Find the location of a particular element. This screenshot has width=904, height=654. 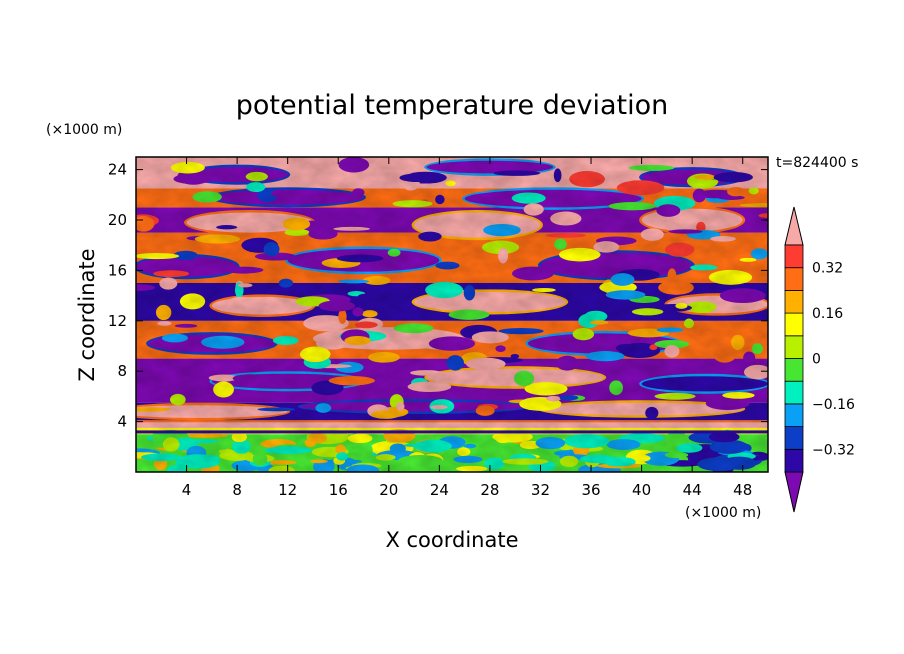

x-tick-label: 28 is located at coordinates (489, 490).